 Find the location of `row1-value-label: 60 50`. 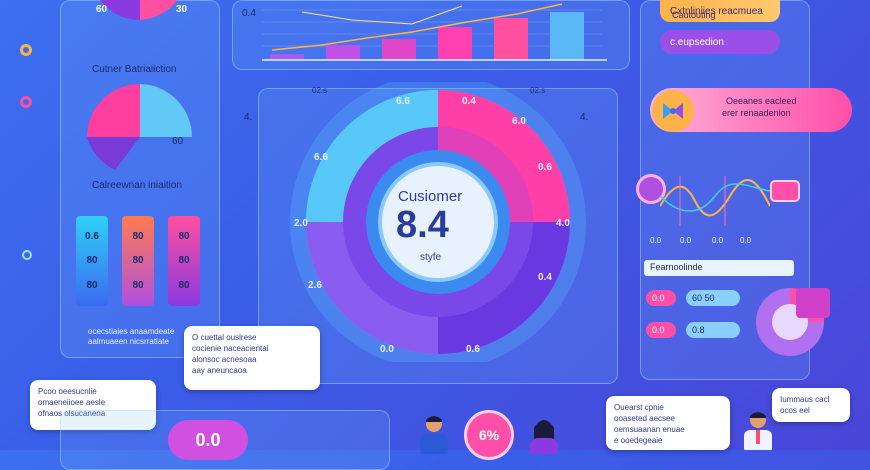

row1-value-label: 60 50 is located at coordinates (703, 298).